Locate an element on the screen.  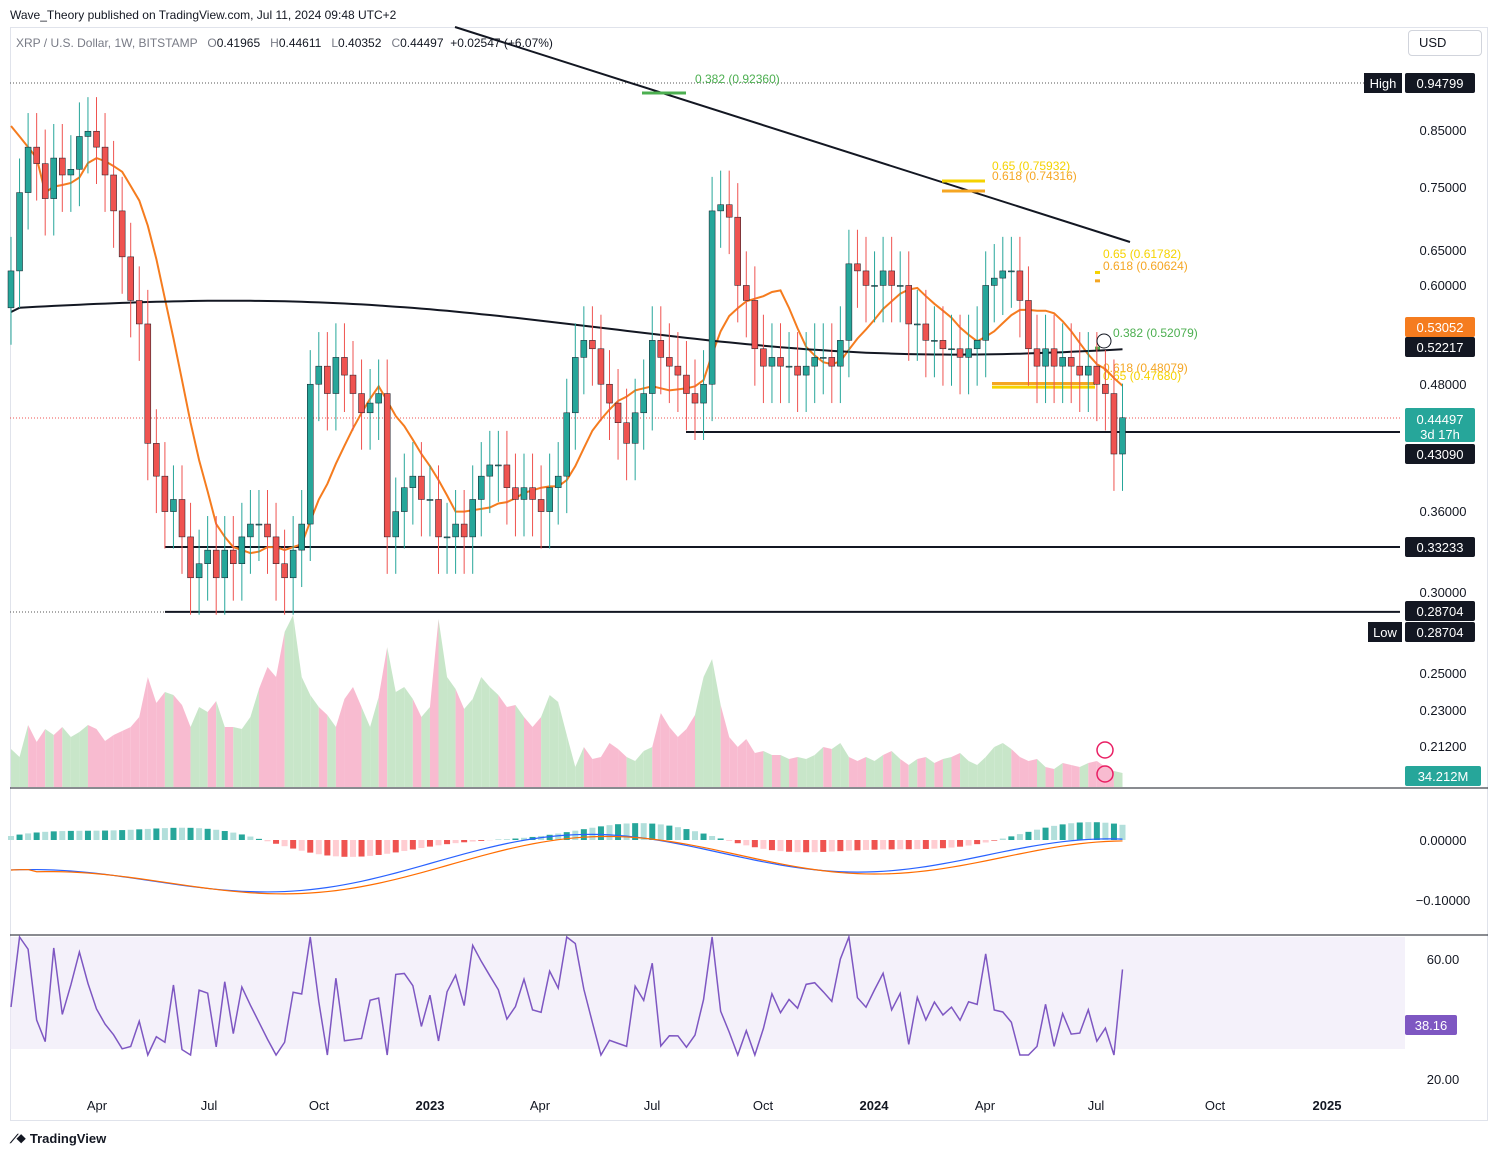
y-tick-label: 0.85000 is located at coordinates (1443, 130).